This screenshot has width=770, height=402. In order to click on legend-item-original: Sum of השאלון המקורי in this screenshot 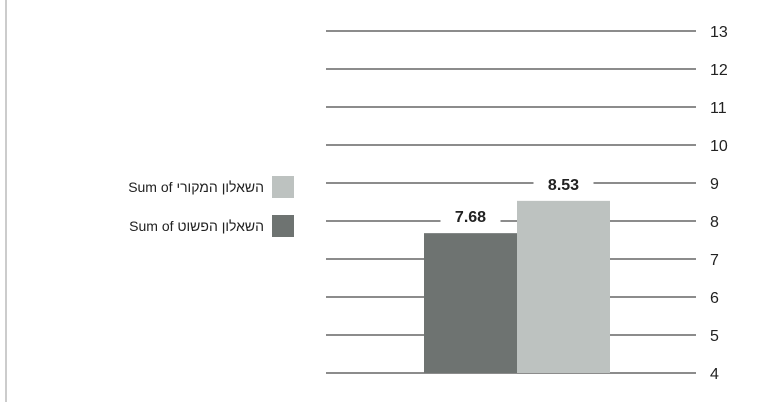, I will do `click(211, 187)`.